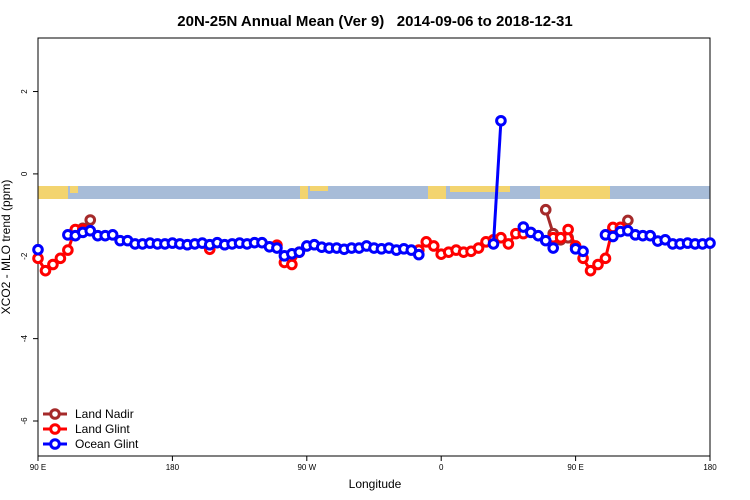 The width and height of the screenshot is (750, 500). I want to click on y-tick-label: -6, so click(24, 421).